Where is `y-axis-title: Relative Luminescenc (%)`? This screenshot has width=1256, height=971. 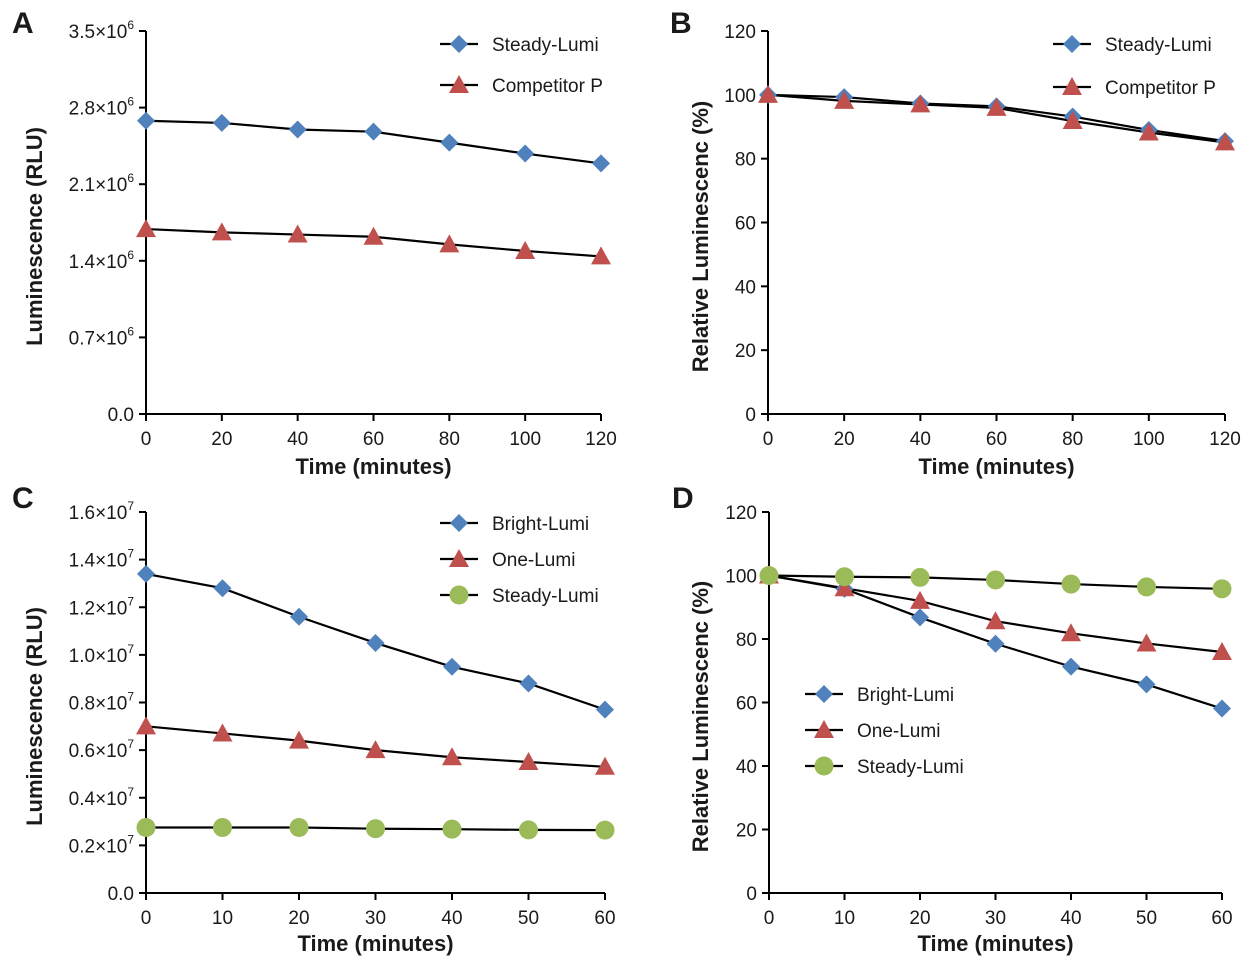
y-axis-title: Relative Luminescenc (%) is located at coordinates (700, 236).